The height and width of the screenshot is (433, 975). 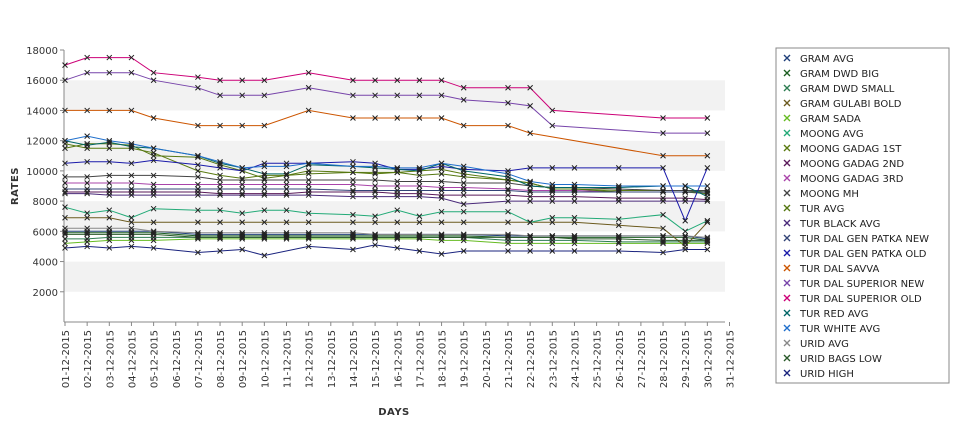 I want to click on x-tick-label: 31-12-2015, so click(x=731, y=359).